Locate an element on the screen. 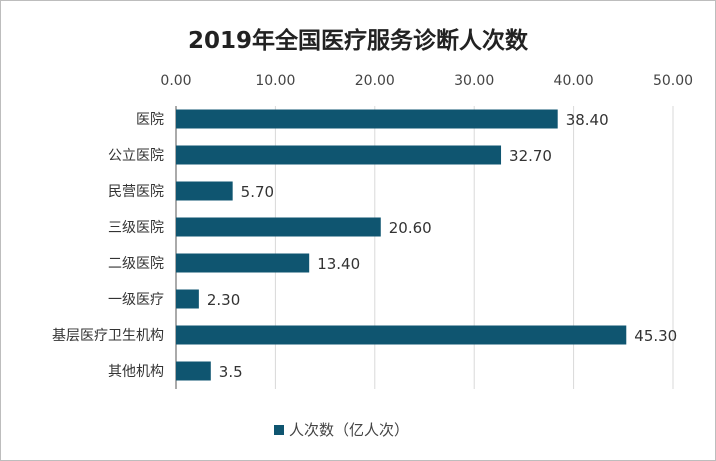 The width and height of the screenshot is (716, 461). legend: 人次数（亿人次） is located at coordinates (341, 430).